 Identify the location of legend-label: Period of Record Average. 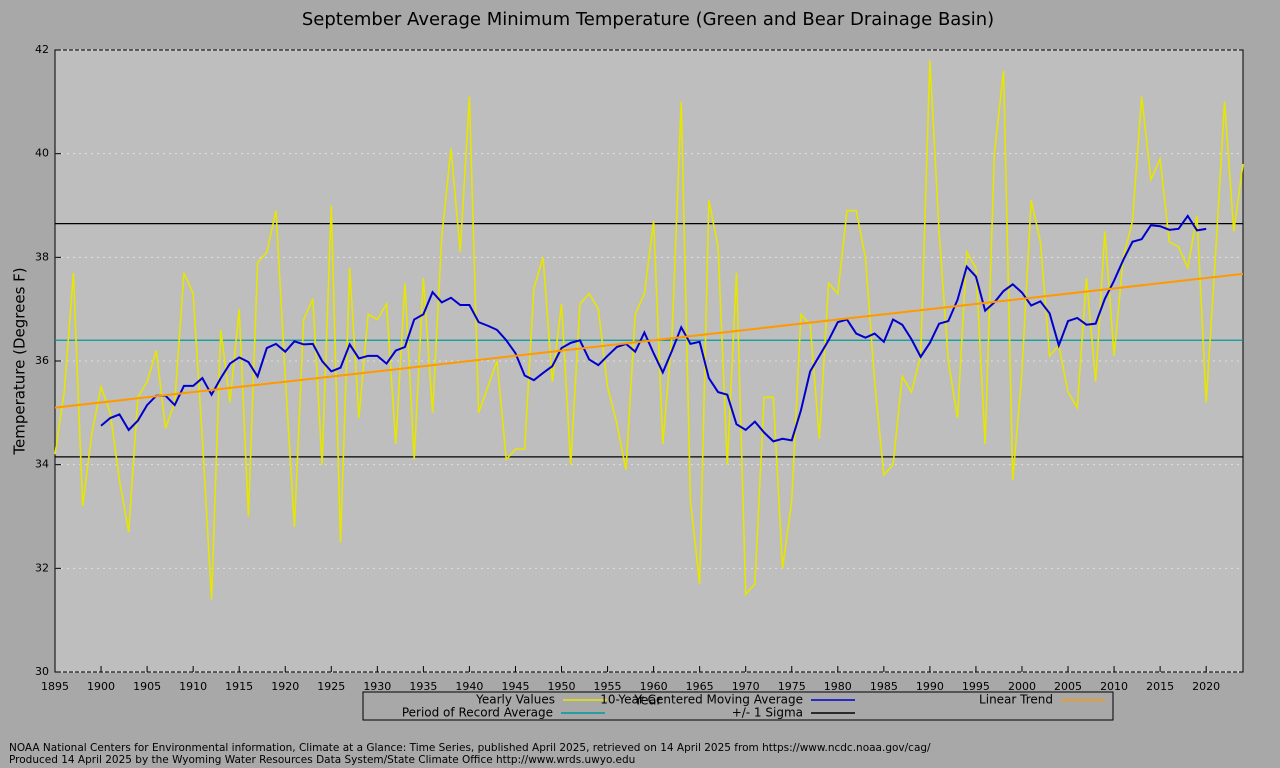
(477, 713).